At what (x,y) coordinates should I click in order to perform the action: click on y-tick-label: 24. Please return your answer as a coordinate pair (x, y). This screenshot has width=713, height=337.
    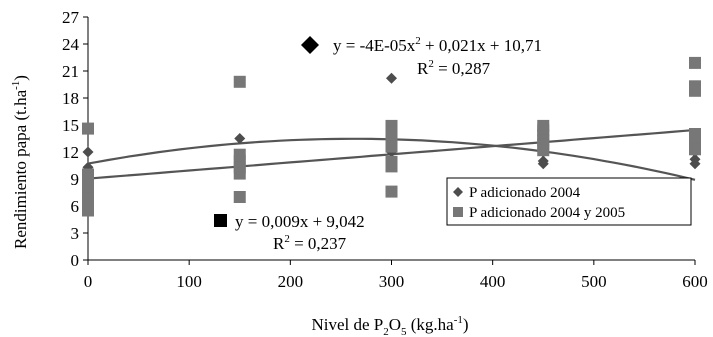
    Looking at the image, I should click on (71, 44).